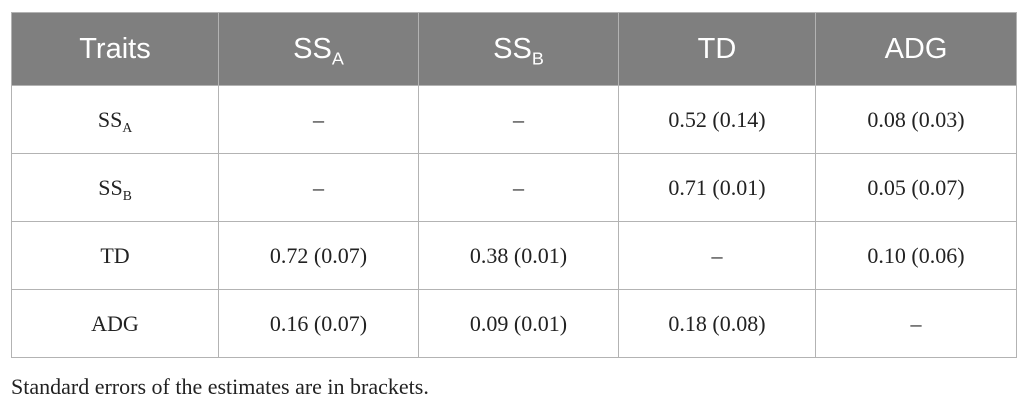  I want to click on table-cell: 0.38 (0.01), so click(518, 255).